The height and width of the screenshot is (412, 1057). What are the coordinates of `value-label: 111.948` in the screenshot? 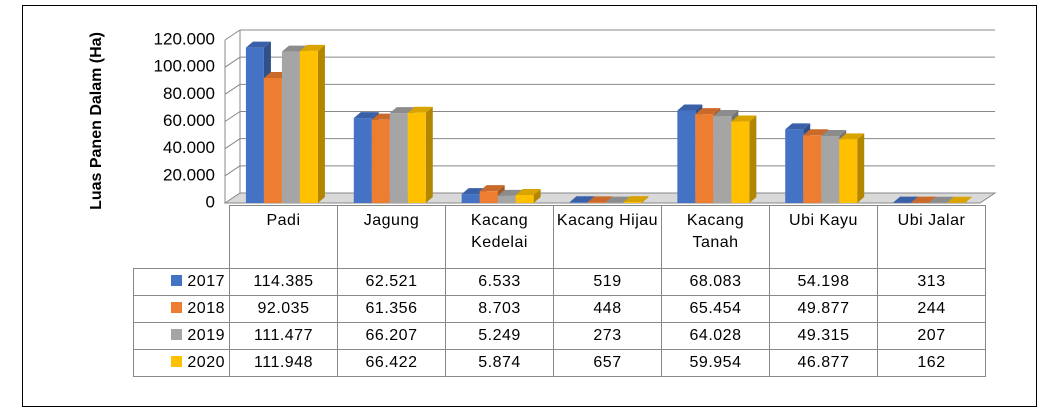 It's located at (283, 363).